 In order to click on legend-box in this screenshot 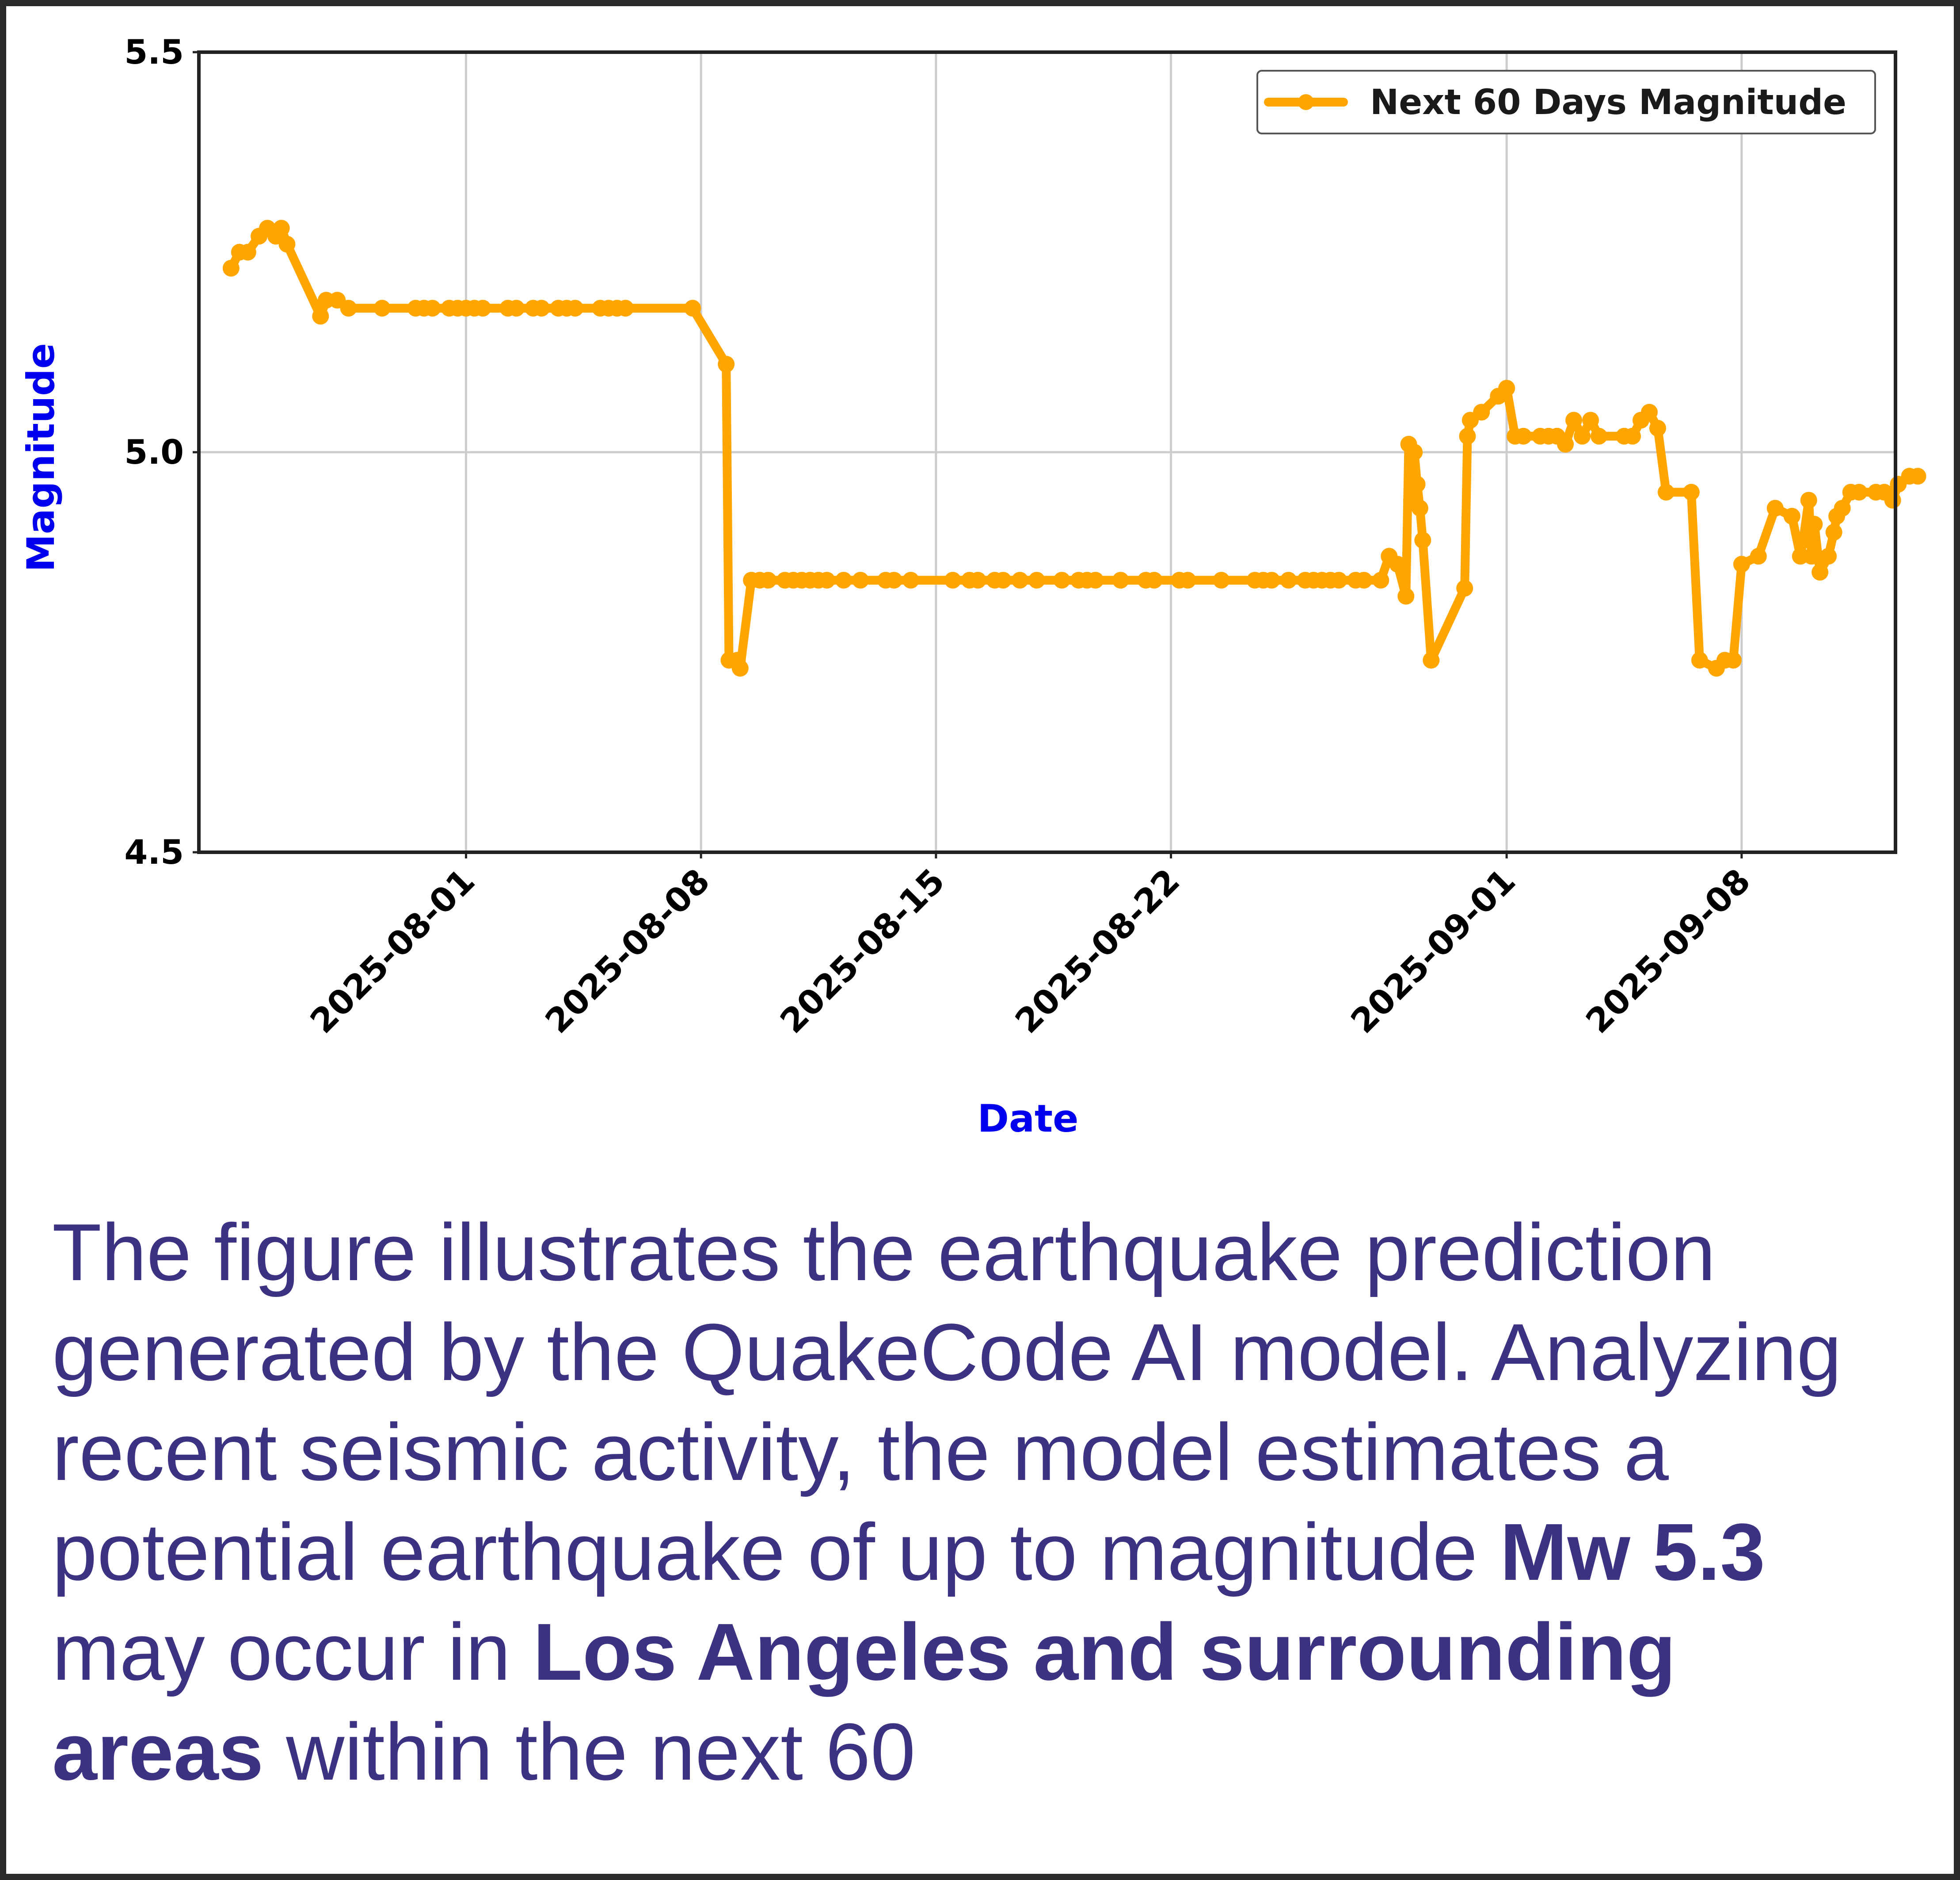, I will do `click(1566, 102)`.